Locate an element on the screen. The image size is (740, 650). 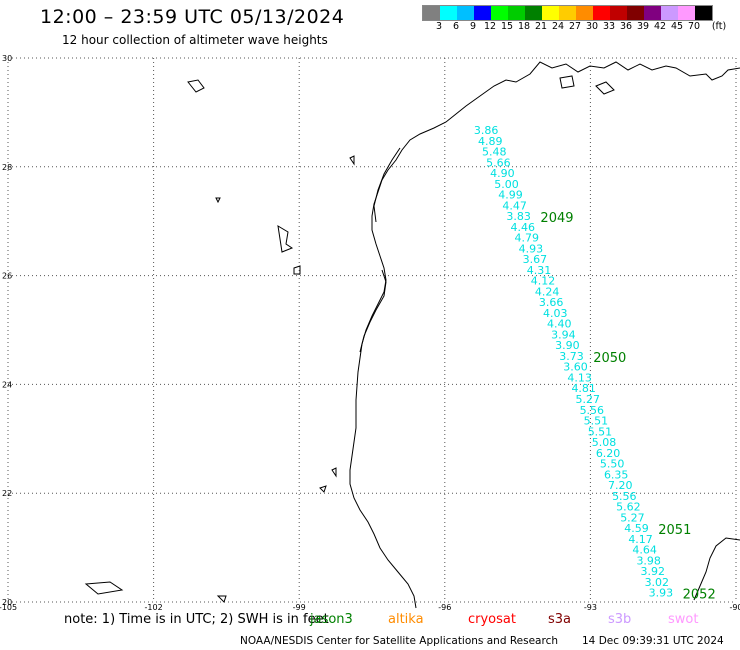
swh-reading: 4.81 is located at coordinates (583, 388).